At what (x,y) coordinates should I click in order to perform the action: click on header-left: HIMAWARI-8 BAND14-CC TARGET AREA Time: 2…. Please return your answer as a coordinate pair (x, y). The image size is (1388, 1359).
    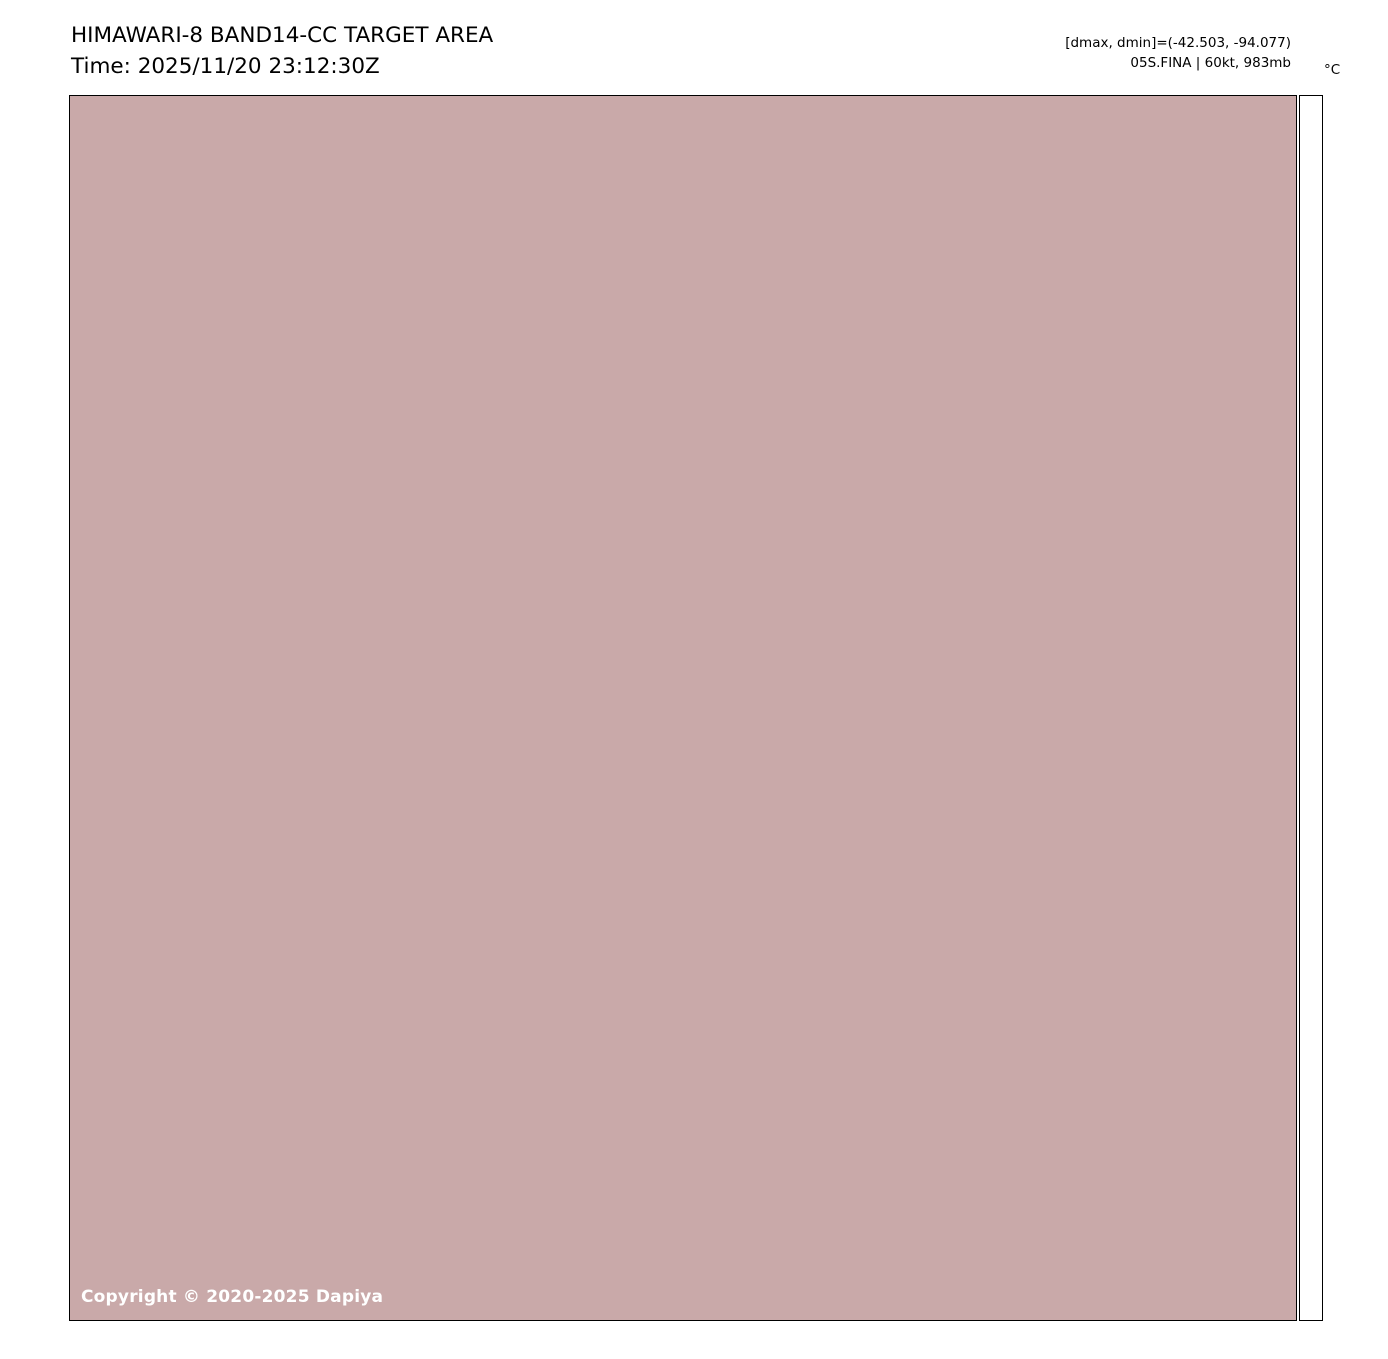
    Looking at the image, I should click on (282, 51).